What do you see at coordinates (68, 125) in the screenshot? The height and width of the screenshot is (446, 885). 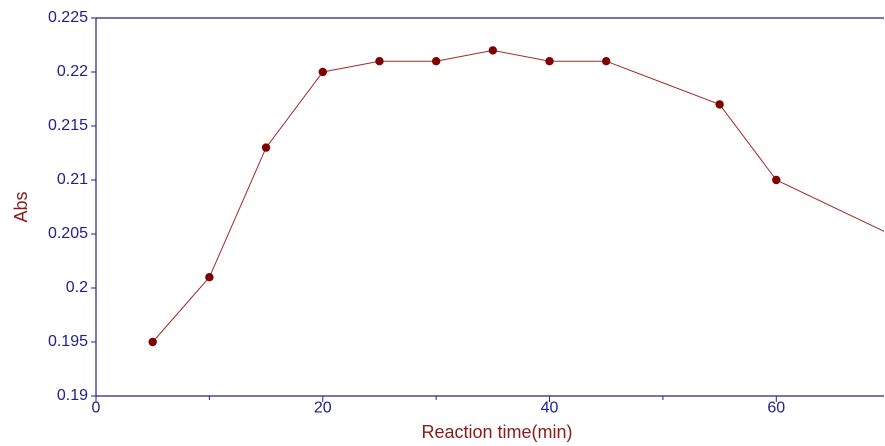 I see `y-tick-label: 0.215` at bounding box center [68, 125].